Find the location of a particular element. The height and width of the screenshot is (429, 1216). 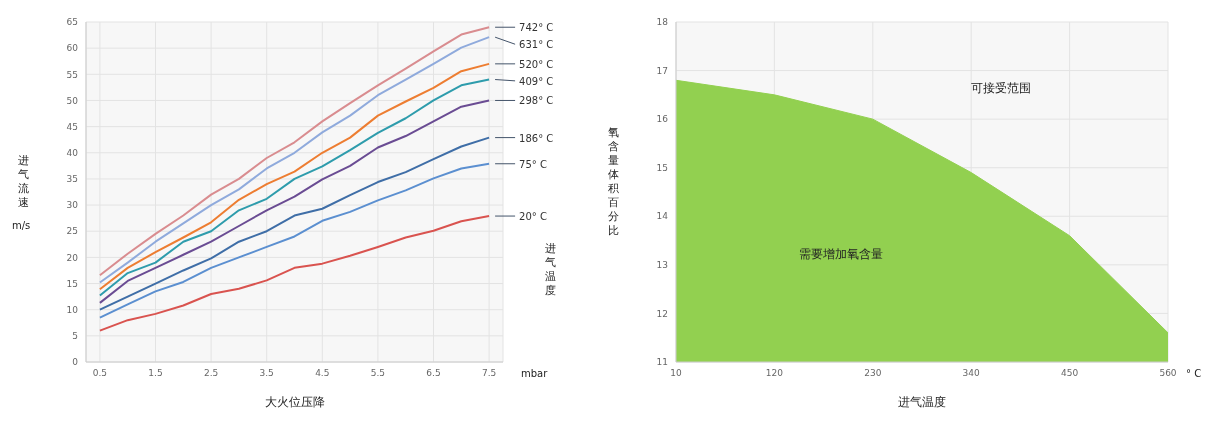

x-tick-label: 0.5 is located at coordinates (100, 373).